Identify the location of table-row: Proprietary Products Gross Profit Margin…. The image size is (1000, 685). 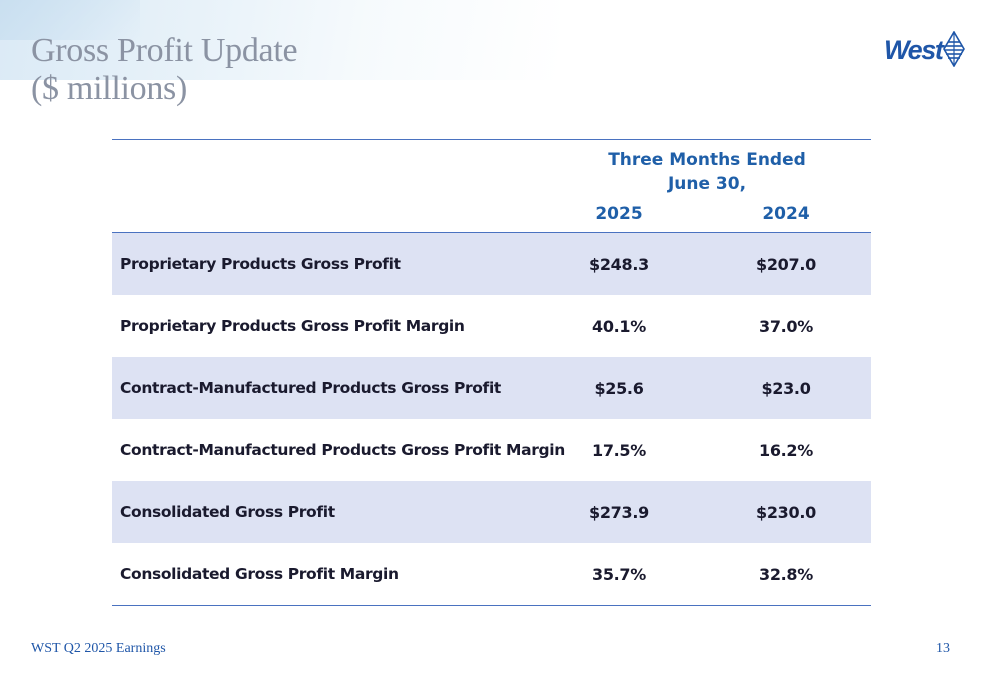
(491, 326).